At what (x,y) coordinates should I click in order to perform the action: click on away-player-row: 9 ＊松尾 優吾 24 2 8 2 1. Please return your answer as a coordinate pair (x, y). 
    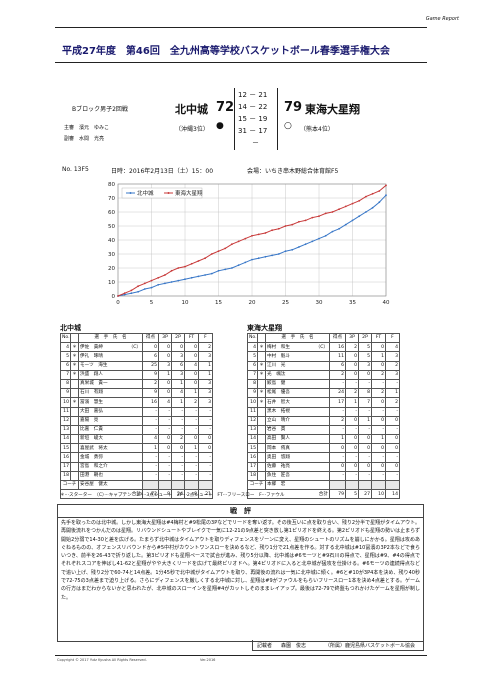
    Looking at the image, I should click on (323, 393).